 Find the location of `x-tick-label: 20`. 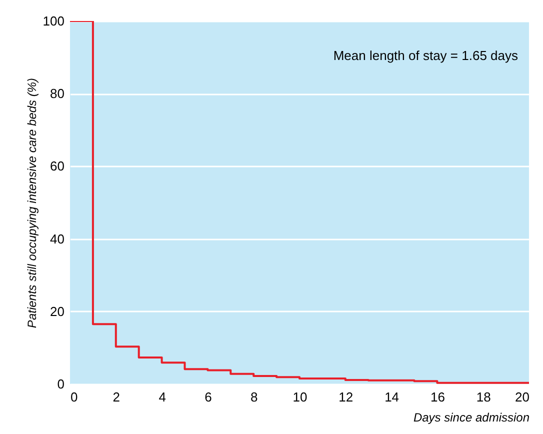

x-tick-label: 20 is located at coordinates (522, 397).